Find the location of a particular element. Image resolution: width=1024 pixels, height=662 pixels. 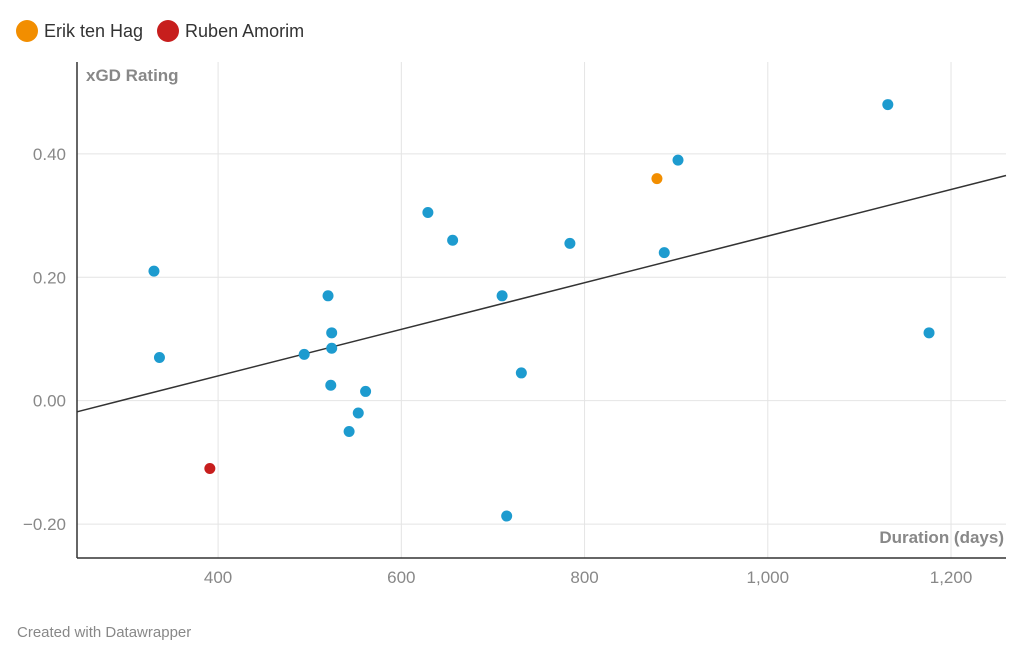

legend: Erik ten Hag Ruben Amorim is located at coordinates (160, 31).